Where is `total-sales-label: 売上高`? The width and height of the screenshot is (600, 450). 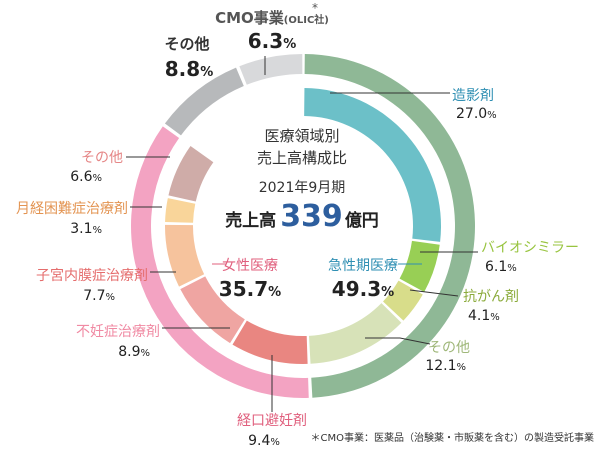 total-sales-label: 売上高 is located at coordinates (250, 220).